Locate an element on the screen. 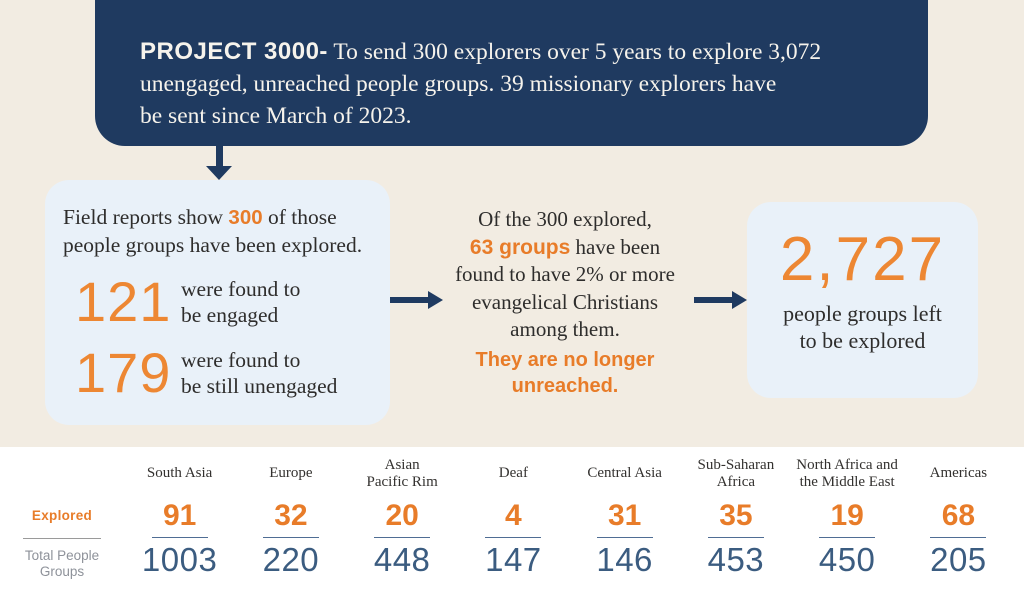  region-column-south-asia: South Asia 91 1003 is located at coordinates (179, 517).